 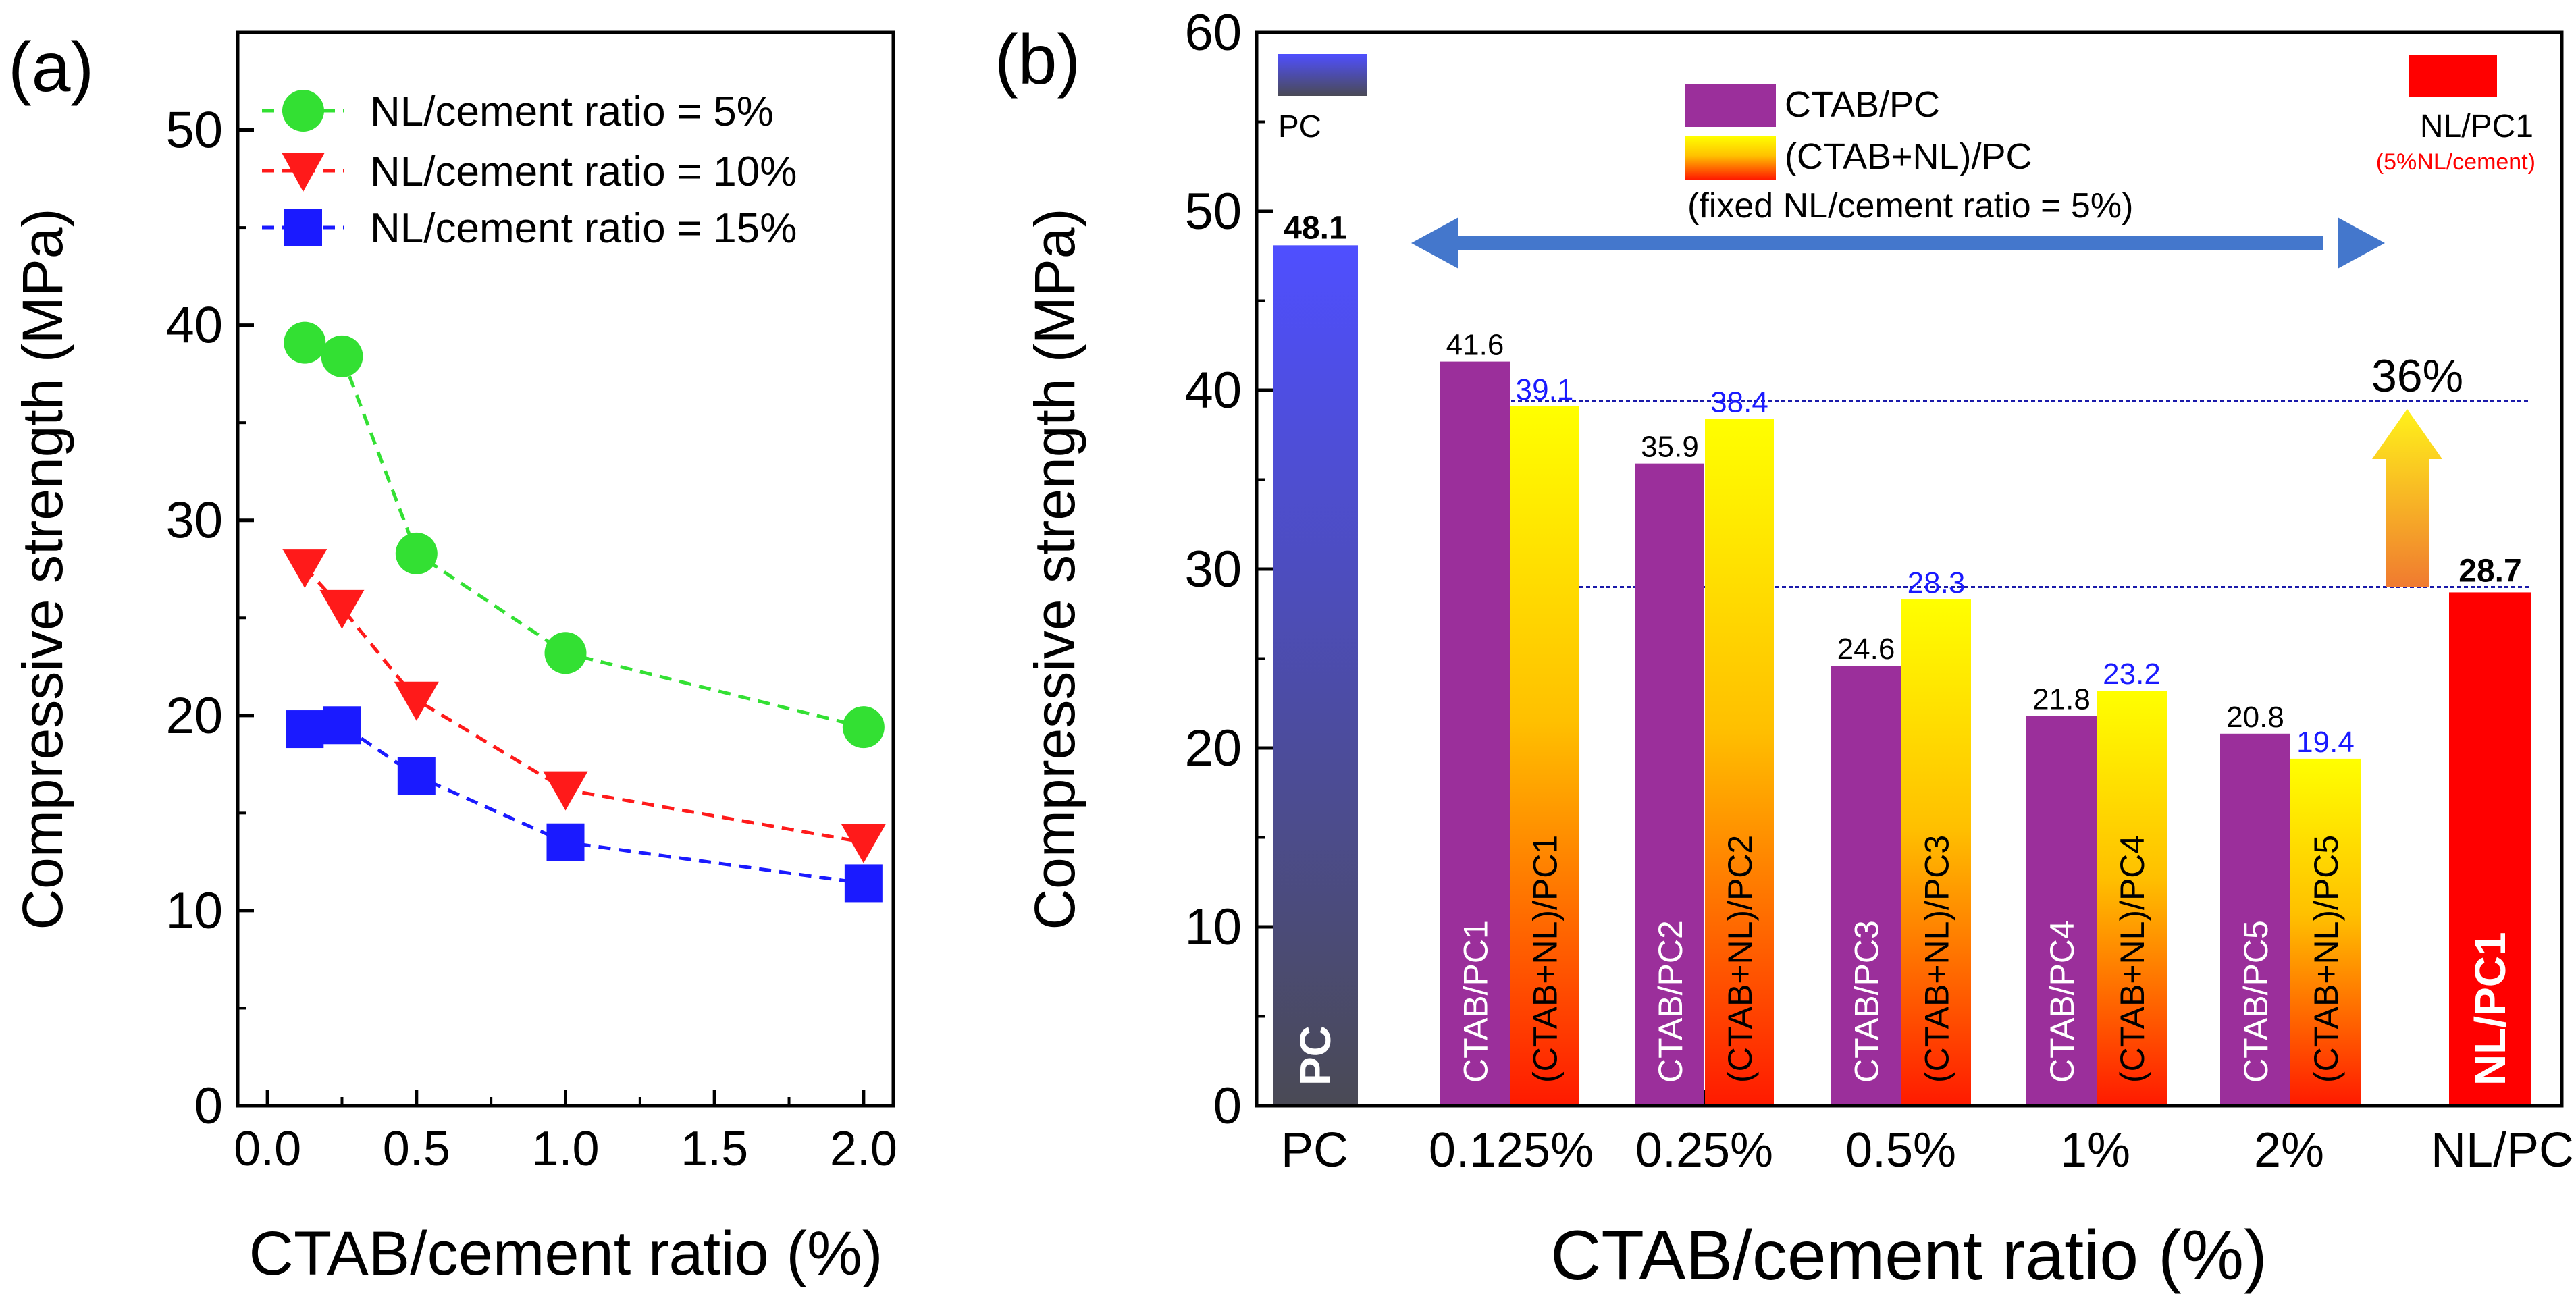 I want to click on a-y-tick-label: 40, so click(x=194, y=325).